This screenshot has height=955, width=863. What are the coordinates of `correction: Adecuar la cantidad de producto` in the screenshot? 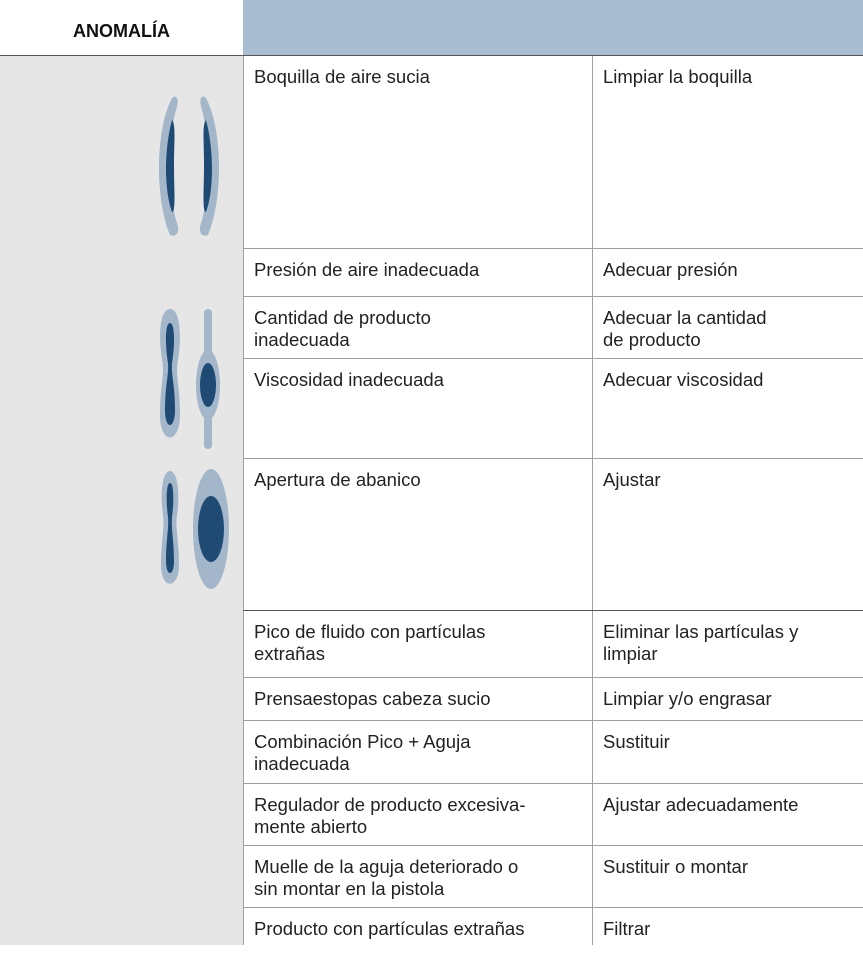 It's located at (685, 328).